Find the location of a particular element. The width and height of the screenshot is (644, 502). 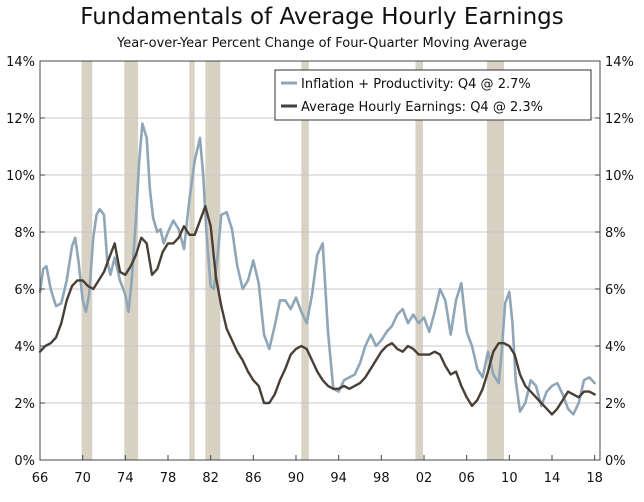

y-tick-label-left: 8% is located at coordinates (24, 233).